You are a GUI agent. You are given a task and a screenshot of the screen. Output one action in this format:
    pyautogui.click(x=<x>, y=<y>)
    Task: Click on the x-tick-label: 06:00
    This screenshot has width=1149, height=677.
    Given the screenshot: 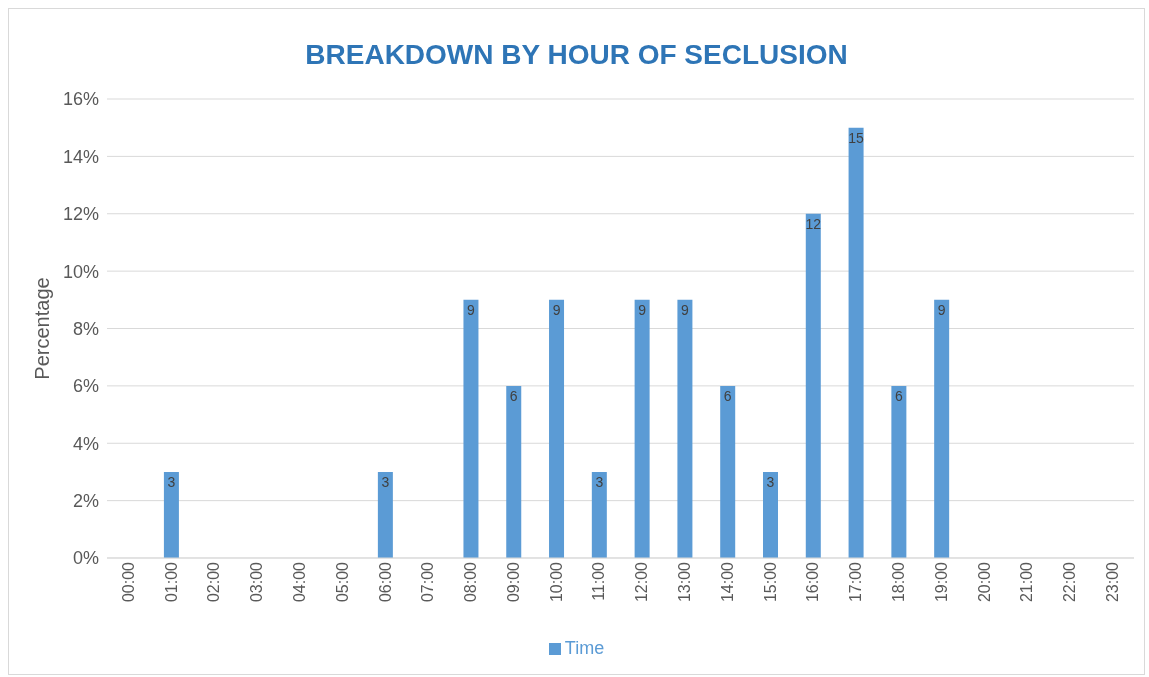 What is the action you would take?
    pyautogui.click(x=385, y=582)
    